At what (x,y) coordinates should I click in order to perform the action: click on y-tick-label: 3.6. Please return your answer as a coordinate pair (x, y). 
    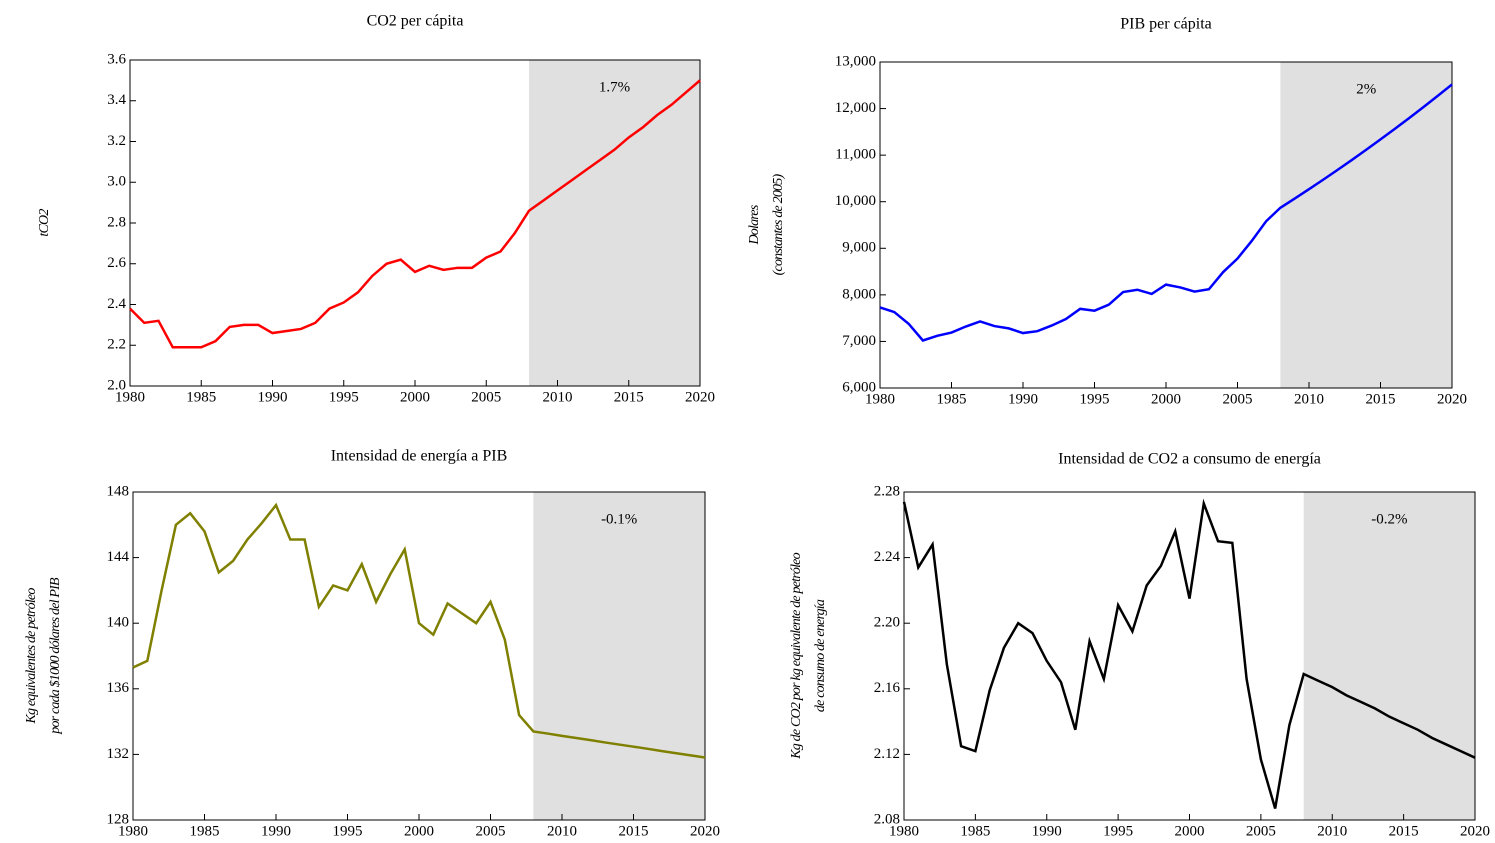
    Looking at the image, I should click on (116, 59).